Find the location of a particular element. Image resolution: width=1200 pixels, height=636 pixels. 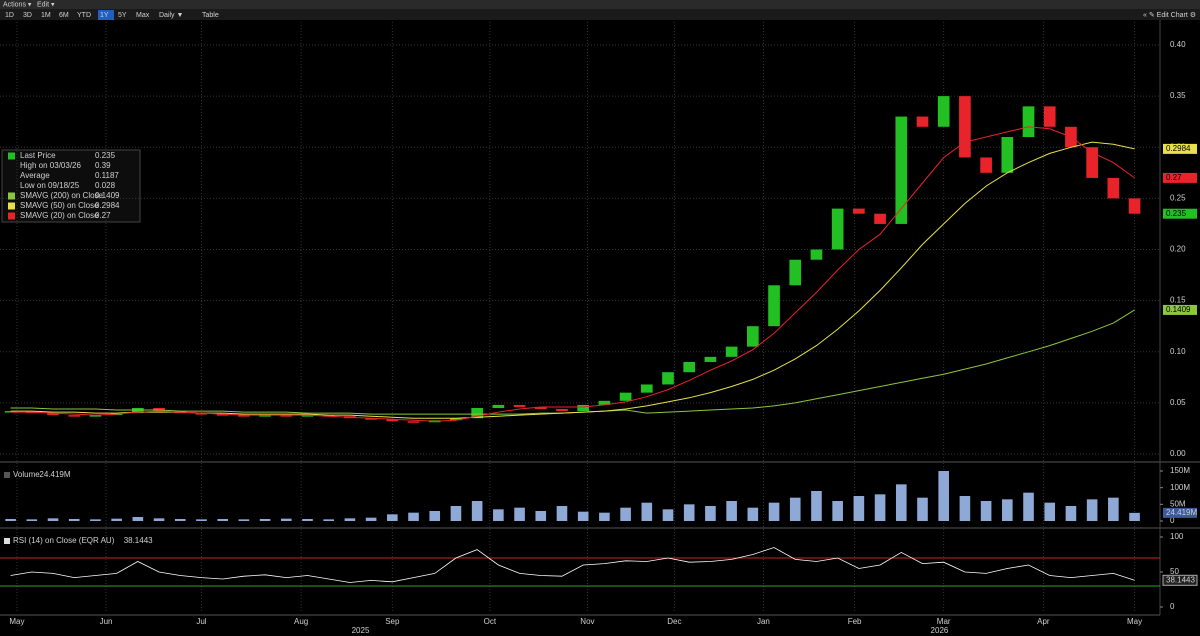

x-tick-label: Jul is located at coordinates (201, 621).